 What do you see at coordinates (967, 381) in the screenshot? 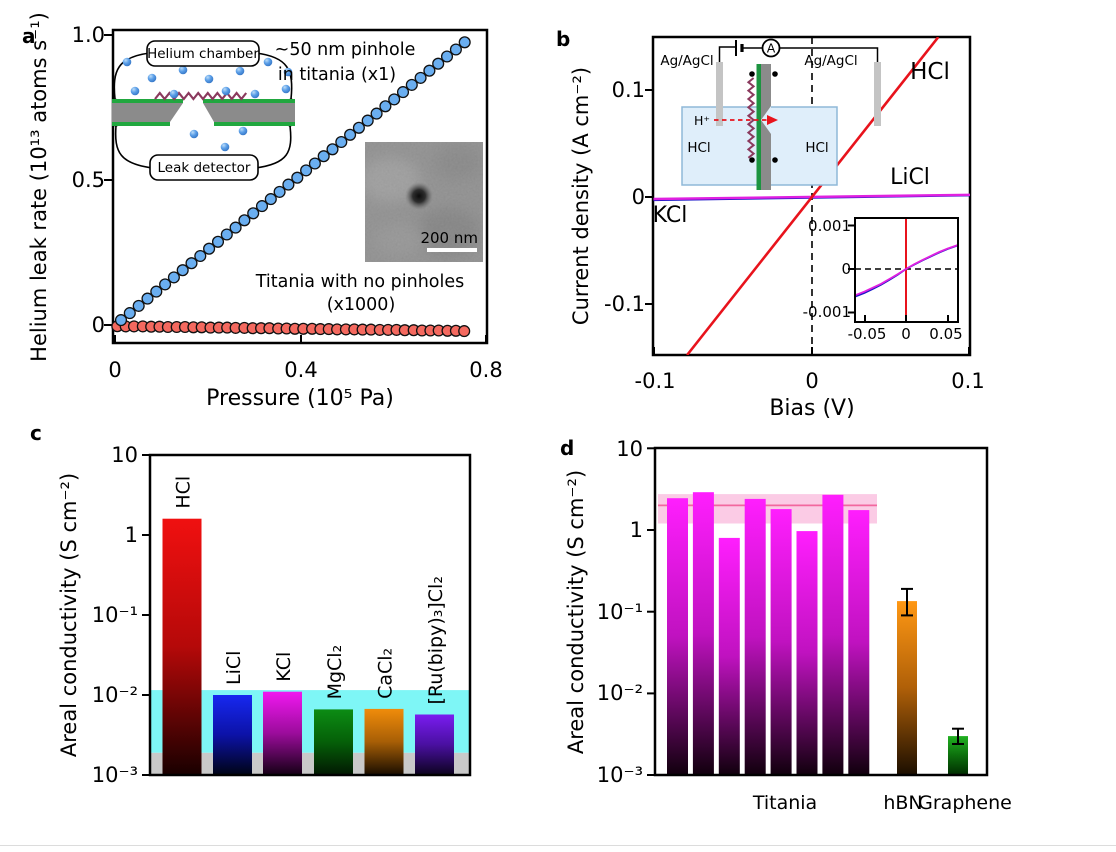
I see `panel-b-xtick-01: 0.1` at bounding box center [967, 381].